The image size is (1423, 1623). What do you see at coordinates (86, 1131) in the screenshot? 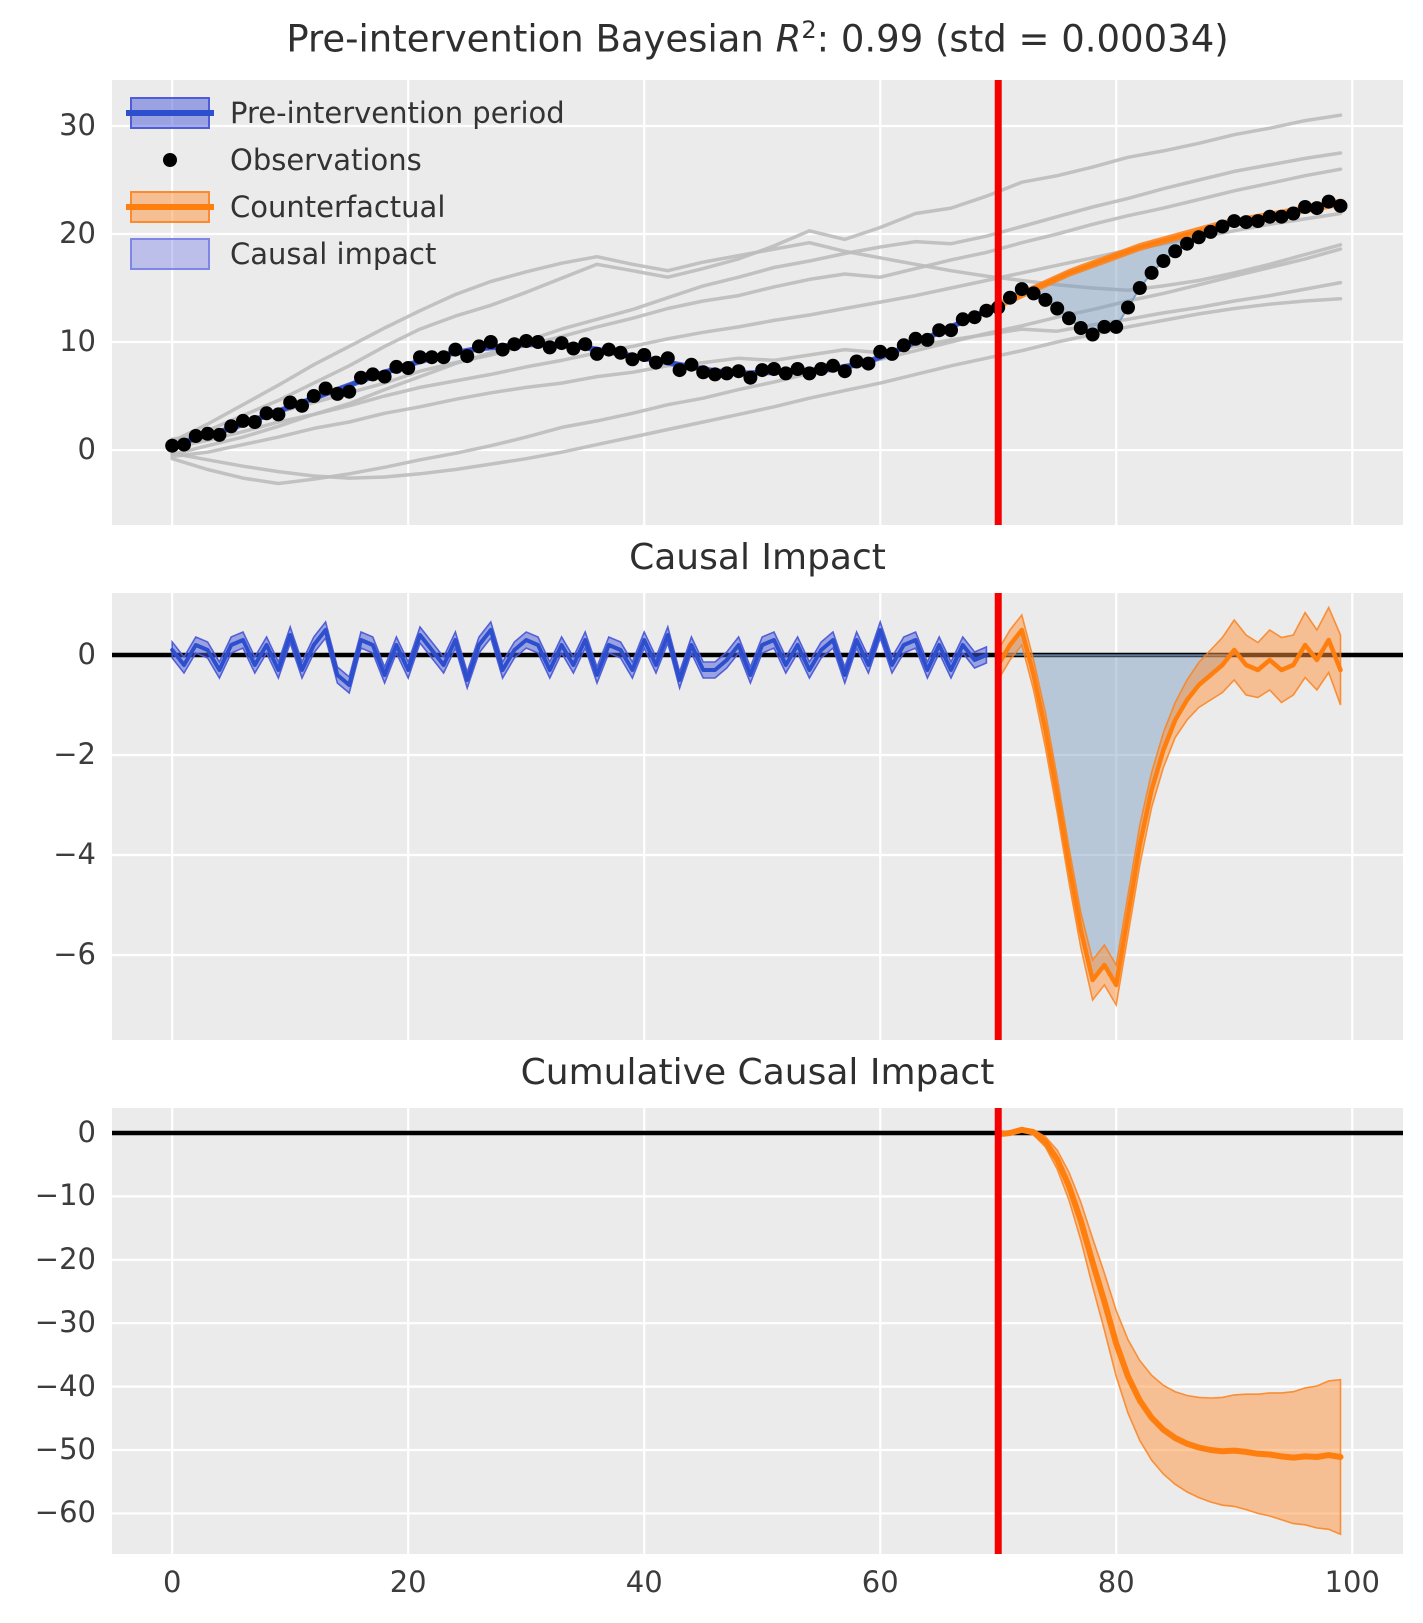
I see `y-tick-label-bottom: 0` at bounding box center [86, 1131].